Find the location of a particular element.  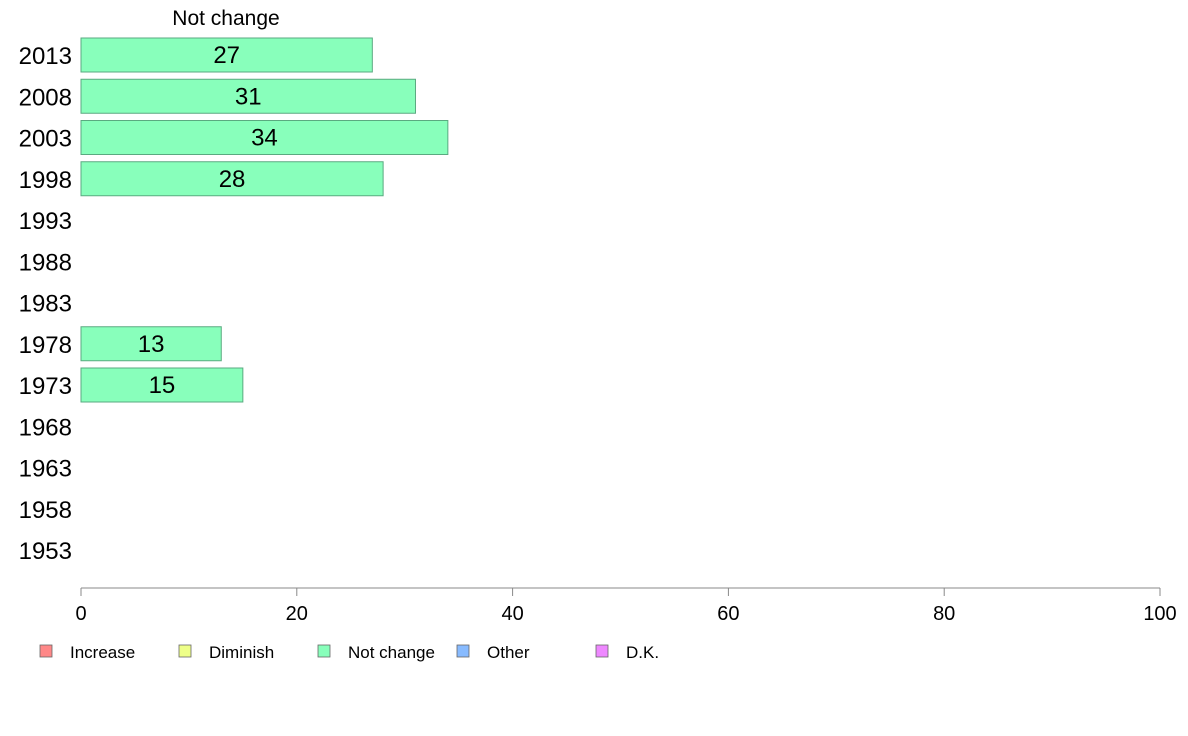

category-label: 1998 is located at coordinates (45, 180).